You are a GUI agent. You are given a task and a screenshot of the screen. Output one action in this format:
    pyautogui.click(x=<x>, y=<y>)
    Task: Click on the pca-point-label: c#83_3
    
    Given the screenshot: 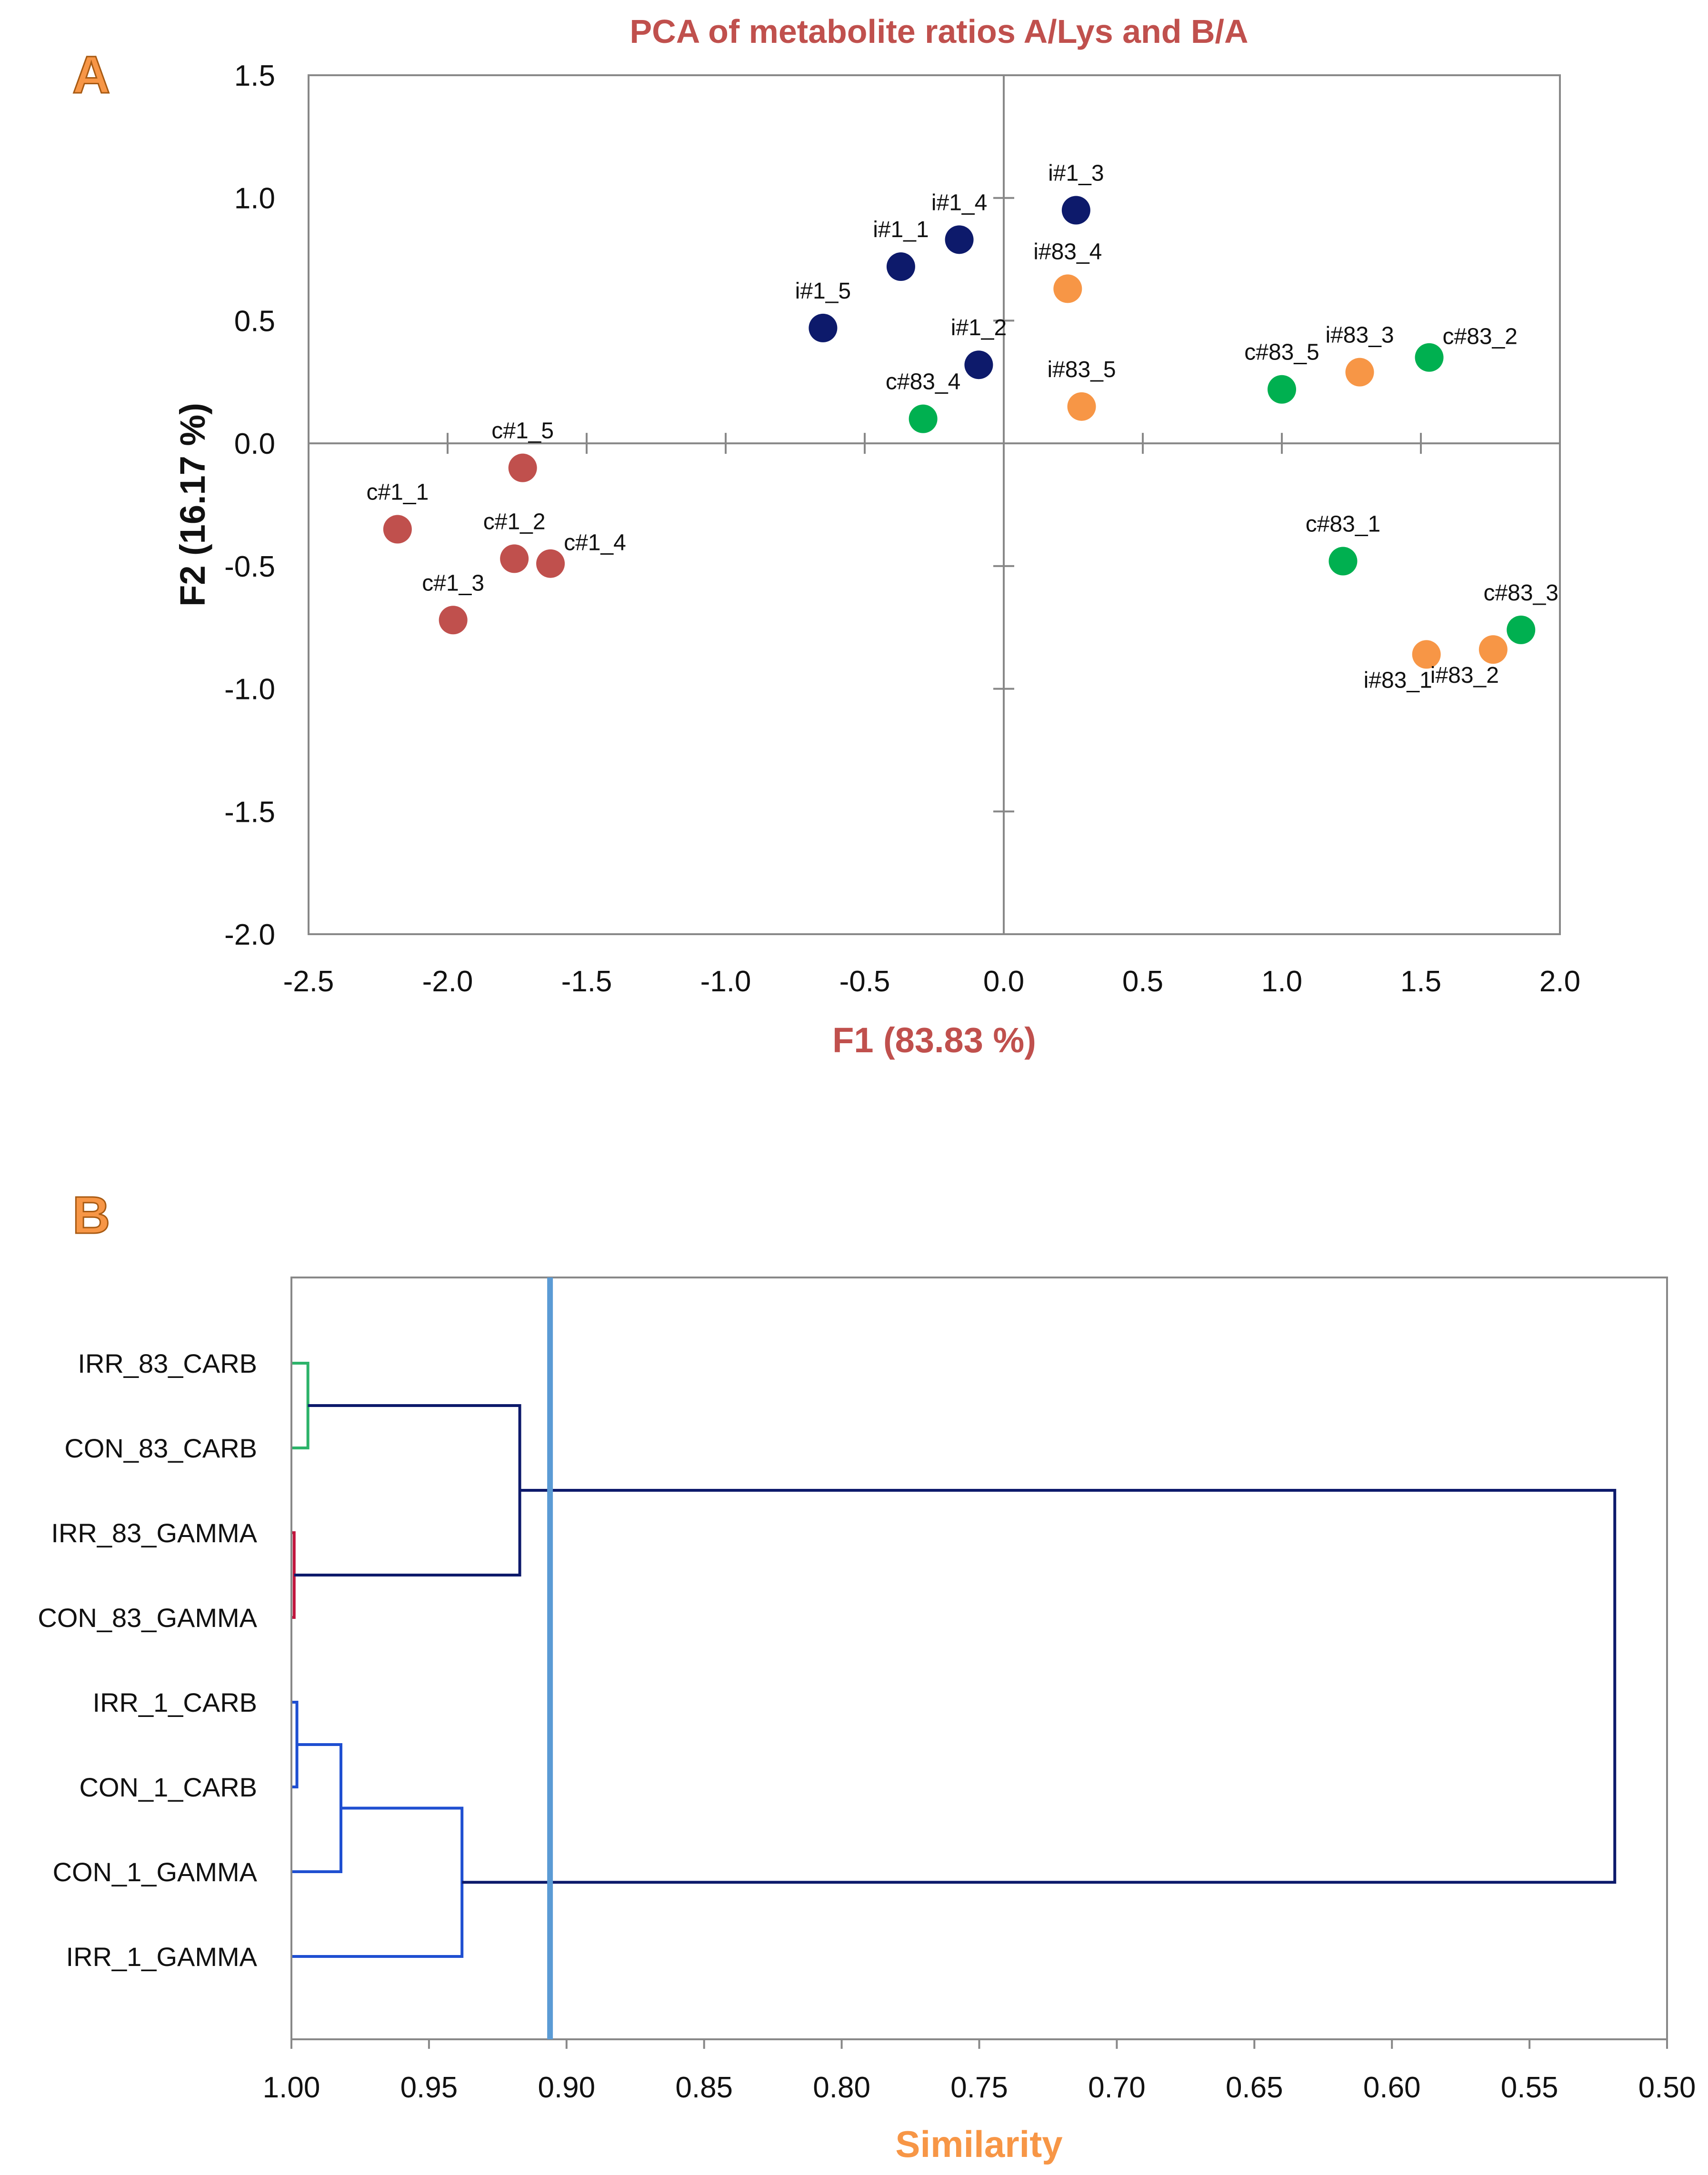 What is the action you would take?
    pyautogui.click(x=1520, y=593)
    